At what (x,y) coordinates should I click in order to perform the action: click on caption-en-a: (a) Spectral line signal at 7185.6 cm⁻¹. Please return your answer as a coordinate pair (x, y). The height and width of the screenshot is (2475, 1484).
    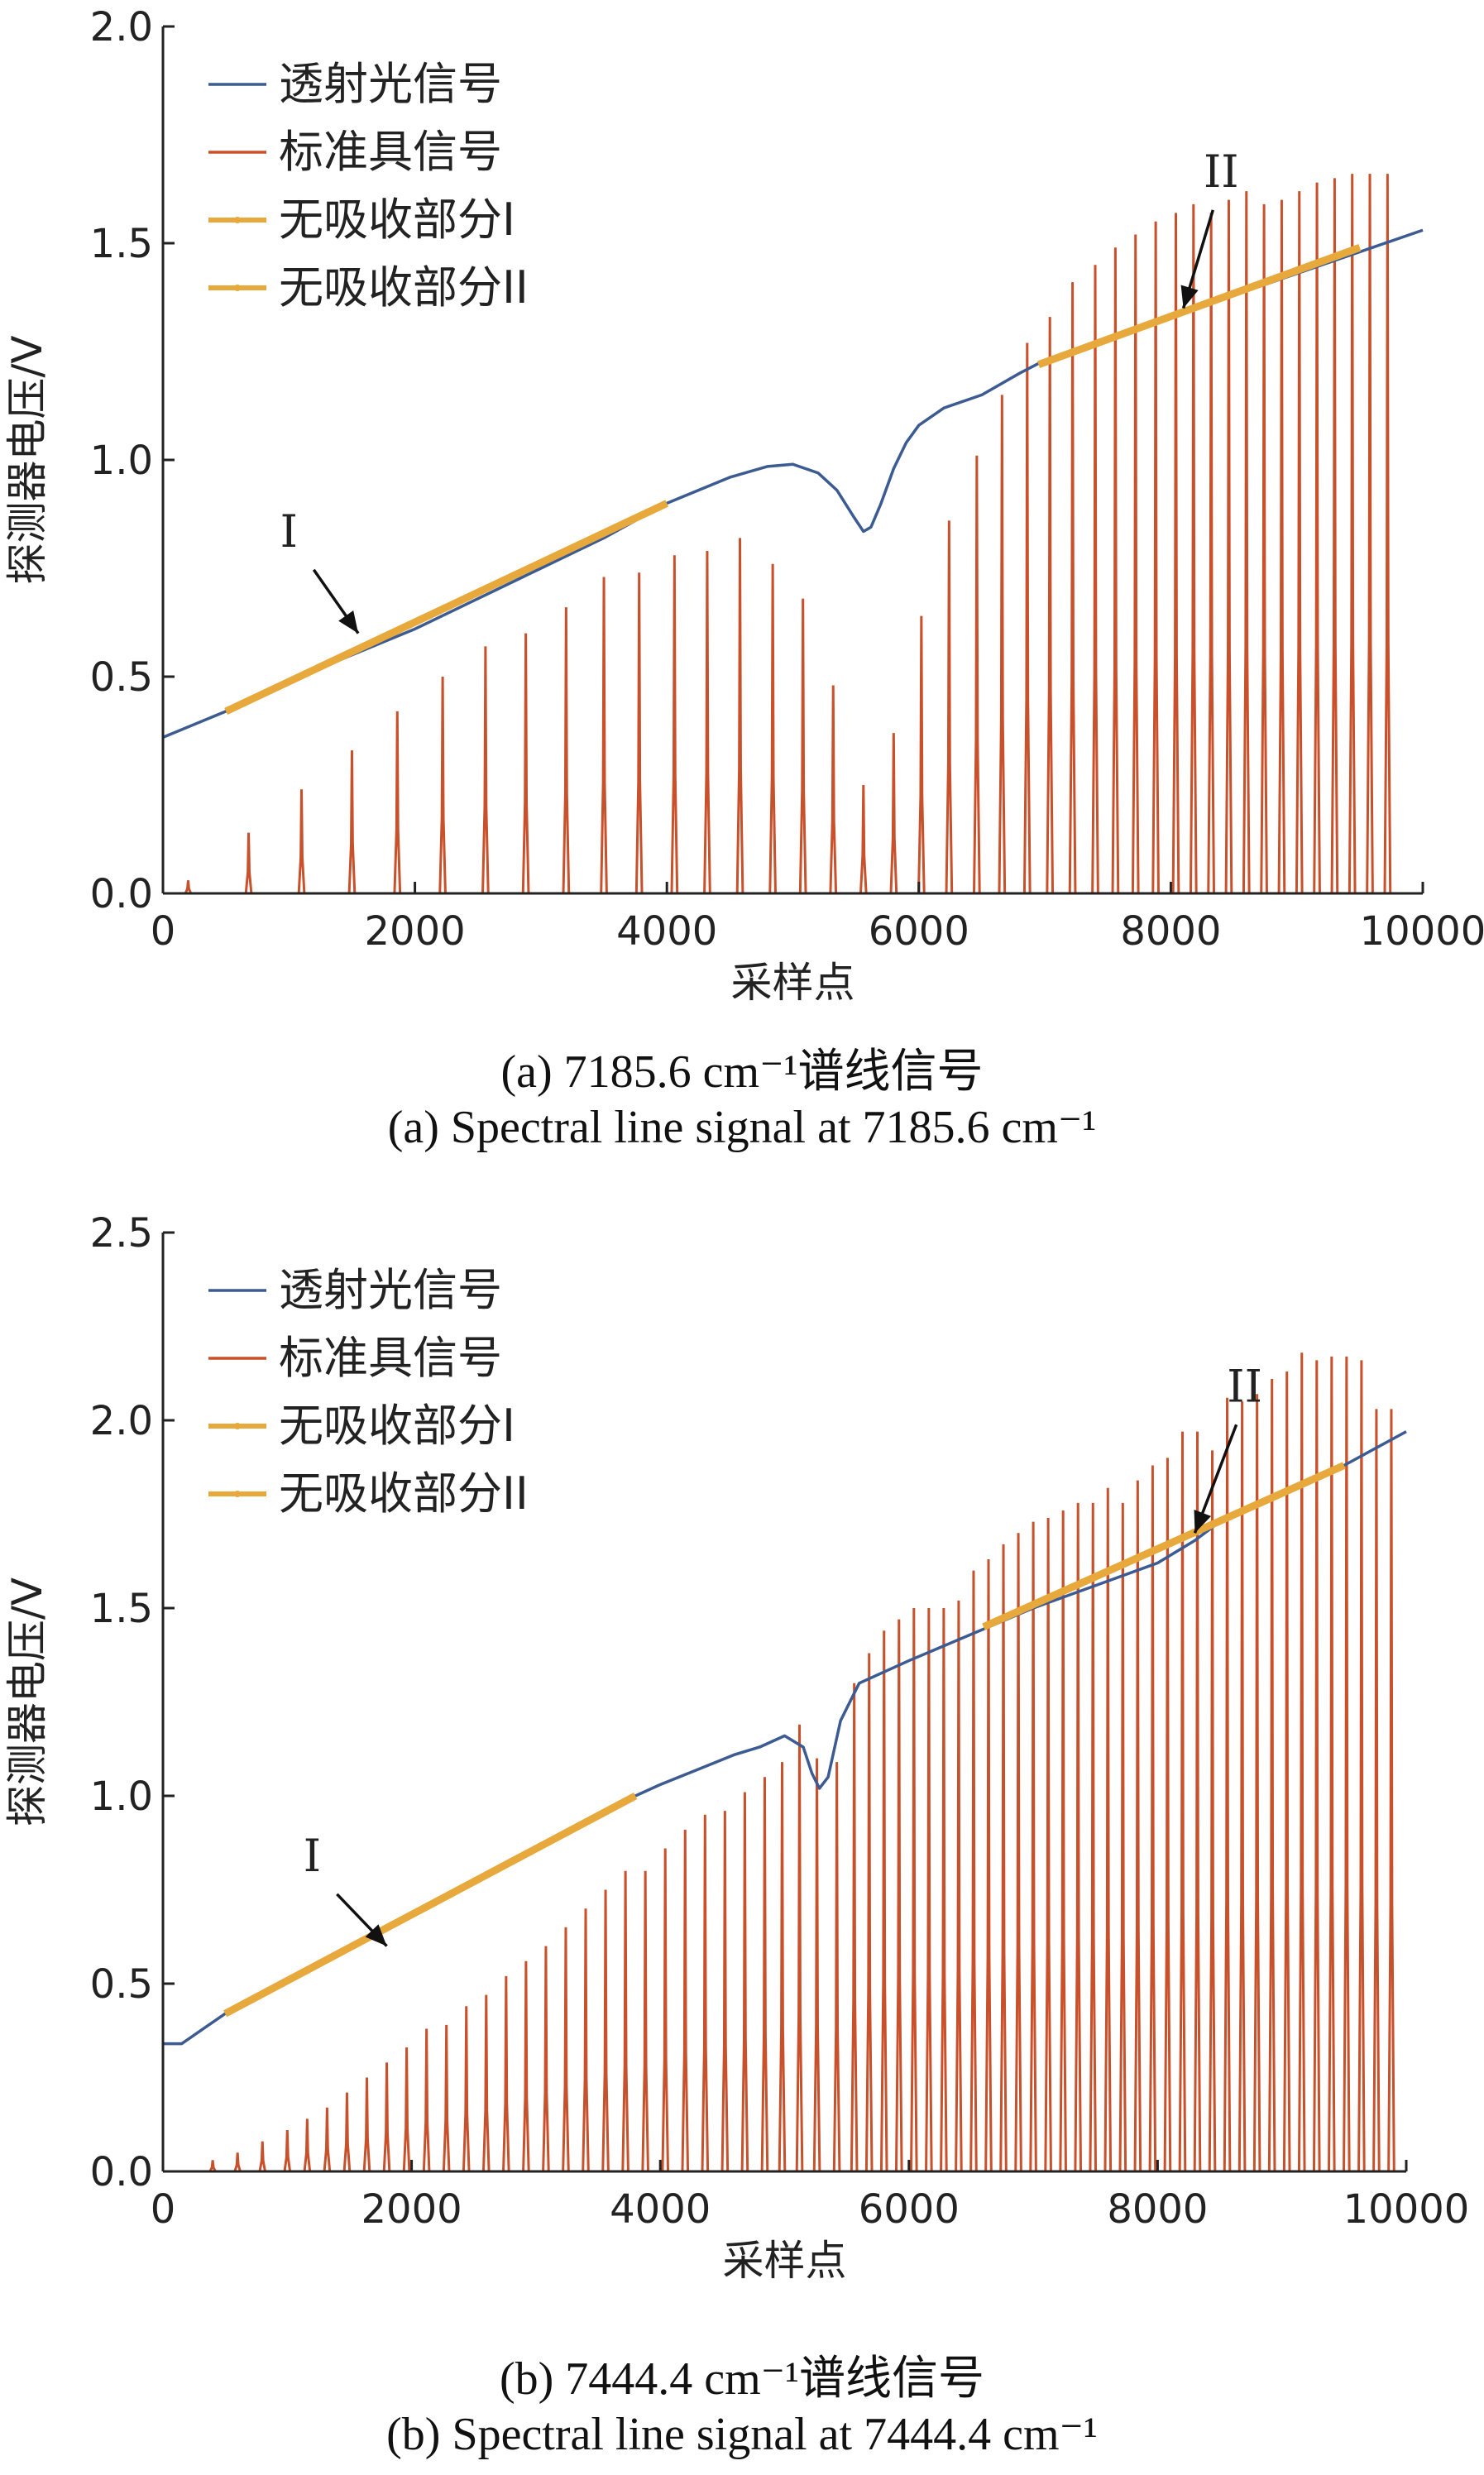
    Looking at the image, I should click on (742, 1127).